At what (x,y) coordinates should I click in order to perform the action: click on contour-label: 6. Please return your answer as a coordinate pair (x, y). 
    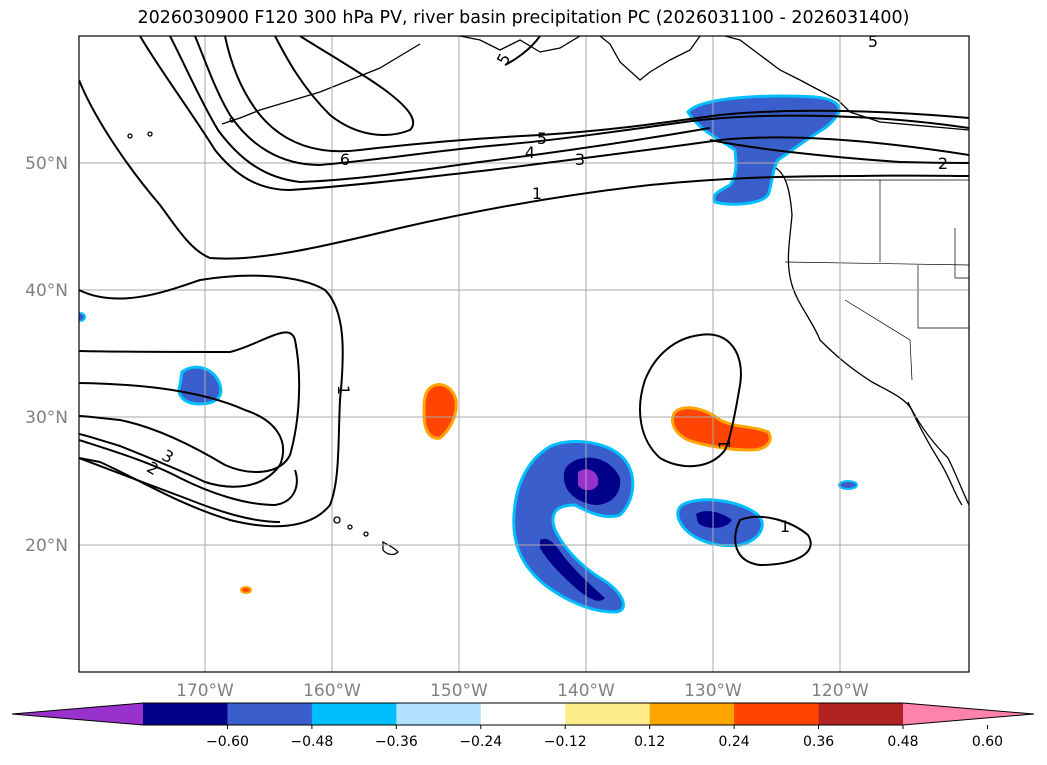
    Looking at the image, I should click on (345, 159).